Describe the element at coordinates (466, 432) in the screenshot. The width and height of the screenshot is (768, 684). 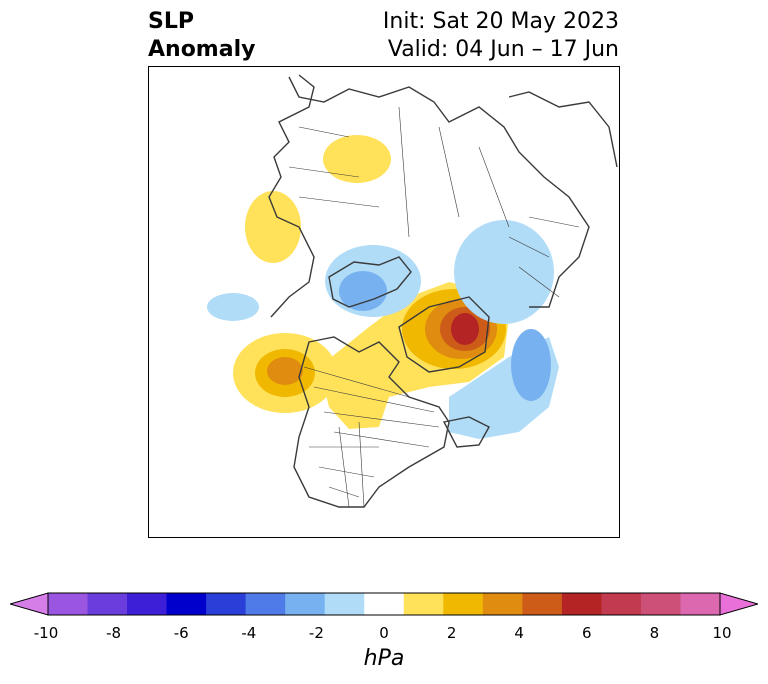
I see `coast-labrador` at that location.